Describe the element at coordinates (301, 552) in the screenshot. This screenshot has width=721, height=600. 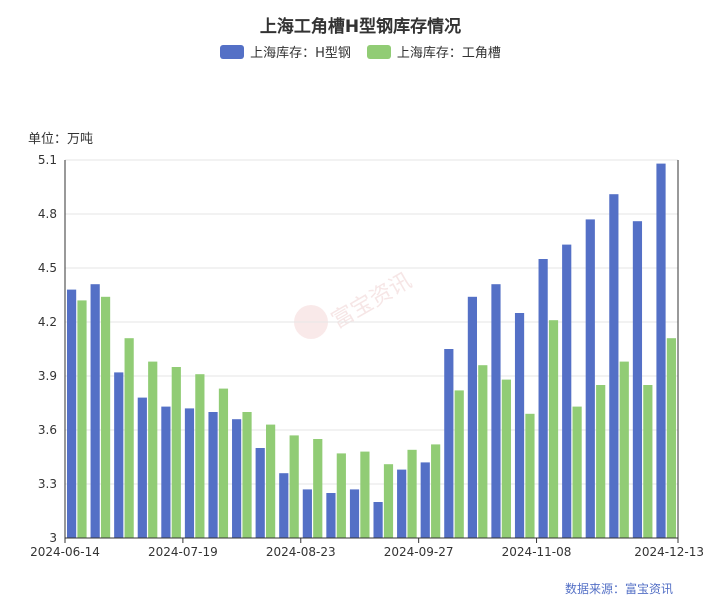
I see `x-tick-label: 2024-08-23` at that location.